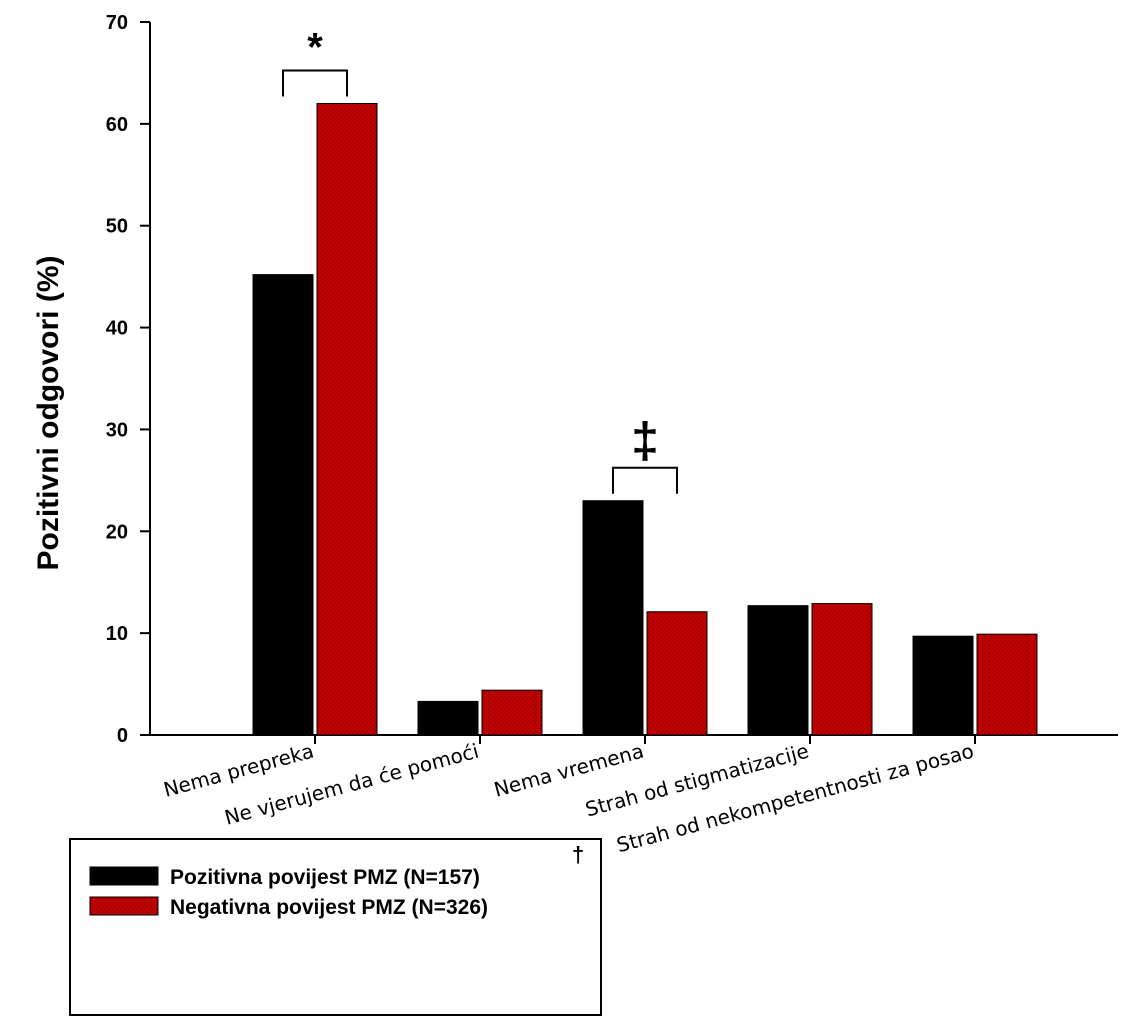  What do you see at coordinates (117, 125) in the screenshot?
I see `y-tick-label: 60` at bounding box center [117, 125].